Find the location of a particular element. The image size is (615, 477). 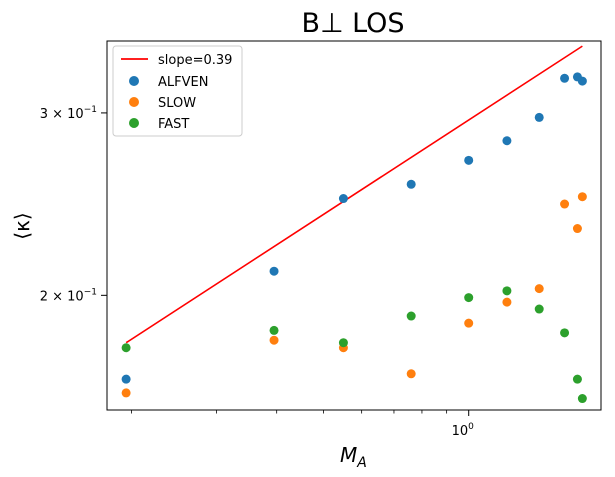

y-axis-label: ⟨κ⟩ is located at coordinates (22, 225).